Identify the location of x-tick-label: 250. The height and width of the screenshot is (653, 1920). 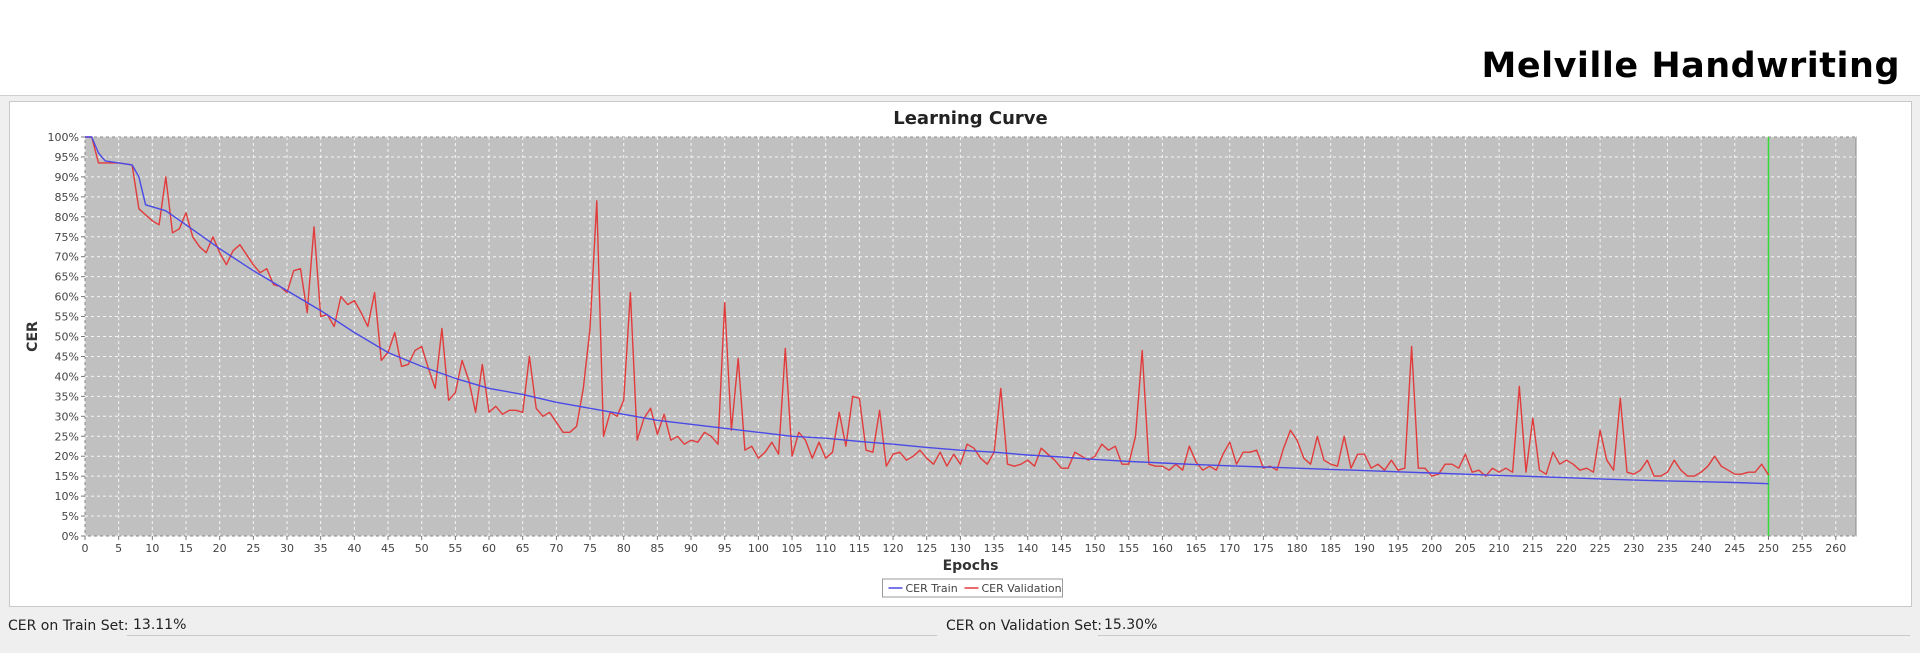
(1768, 548).